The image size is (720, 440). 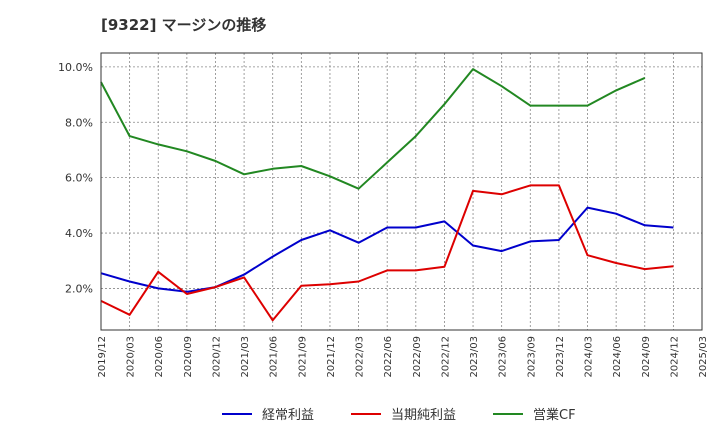 What do you see at coordinates (159, 357) in the screenshot?
I see `x-tick-label: 2020/06` at bounding box center [159, 357].